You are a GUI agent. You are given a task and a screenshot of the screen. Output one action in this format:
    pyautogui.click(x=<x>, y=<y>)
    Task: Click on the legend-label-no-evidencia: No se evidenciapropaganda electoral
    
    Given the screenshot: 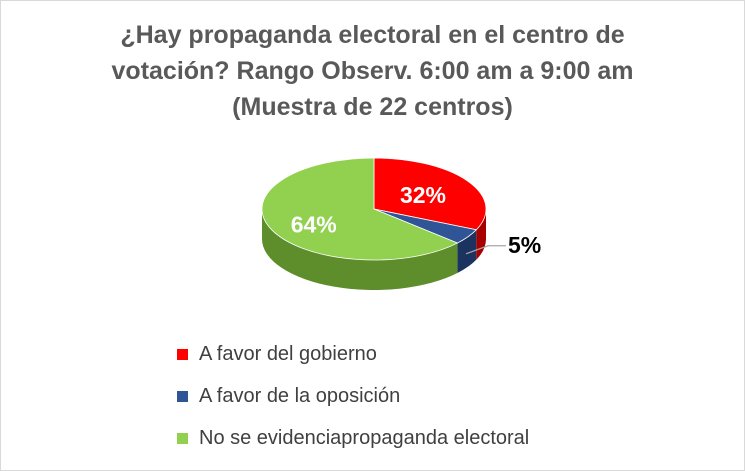 What is the action you would take?
    pyautogui.click(x=364, y=438)
    